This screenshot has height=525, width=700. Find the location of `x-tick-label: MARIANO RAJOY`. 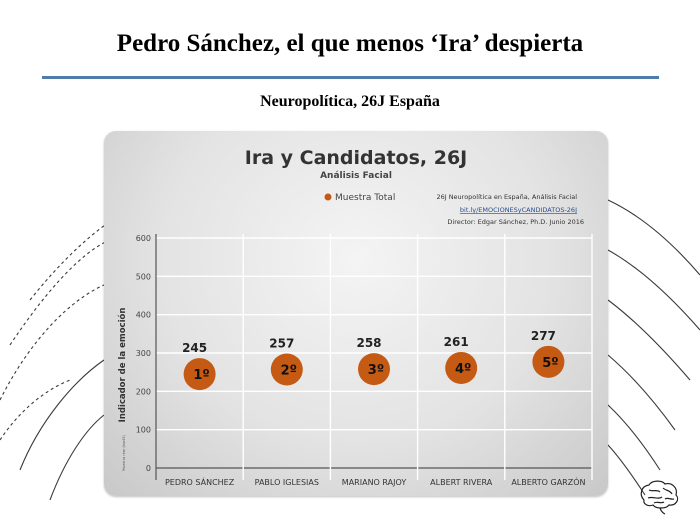

x-tick-label: MARIANO RAJOY is located at coordinates (374, 482).